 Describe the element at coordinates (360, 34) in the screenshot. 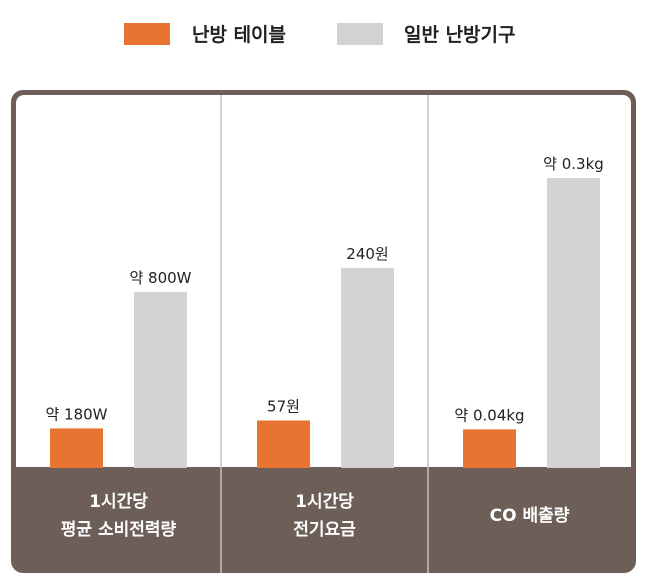

I see `legend-swatch-general-heater` at that location.